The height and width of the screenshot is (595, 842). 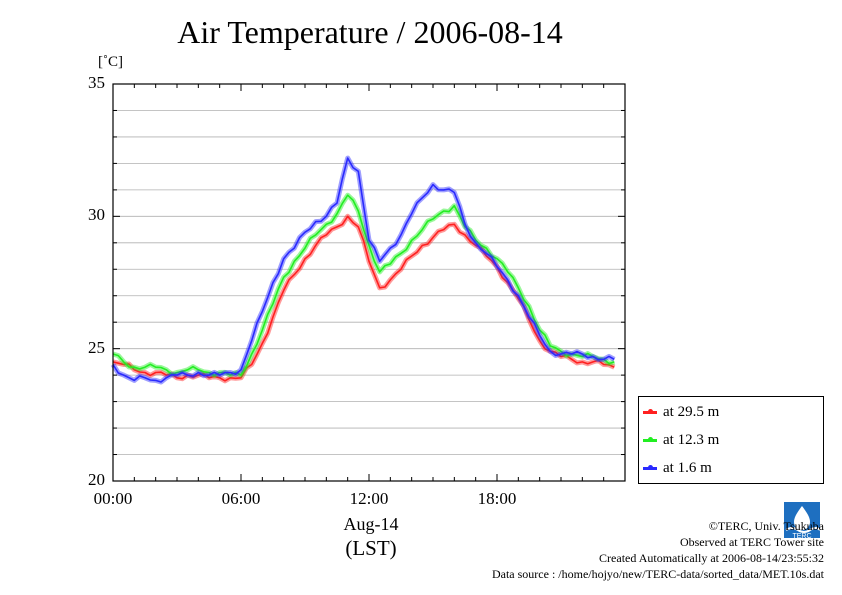 I want to click on legend-label: at 12.3 m, so click(x=691, y=439).